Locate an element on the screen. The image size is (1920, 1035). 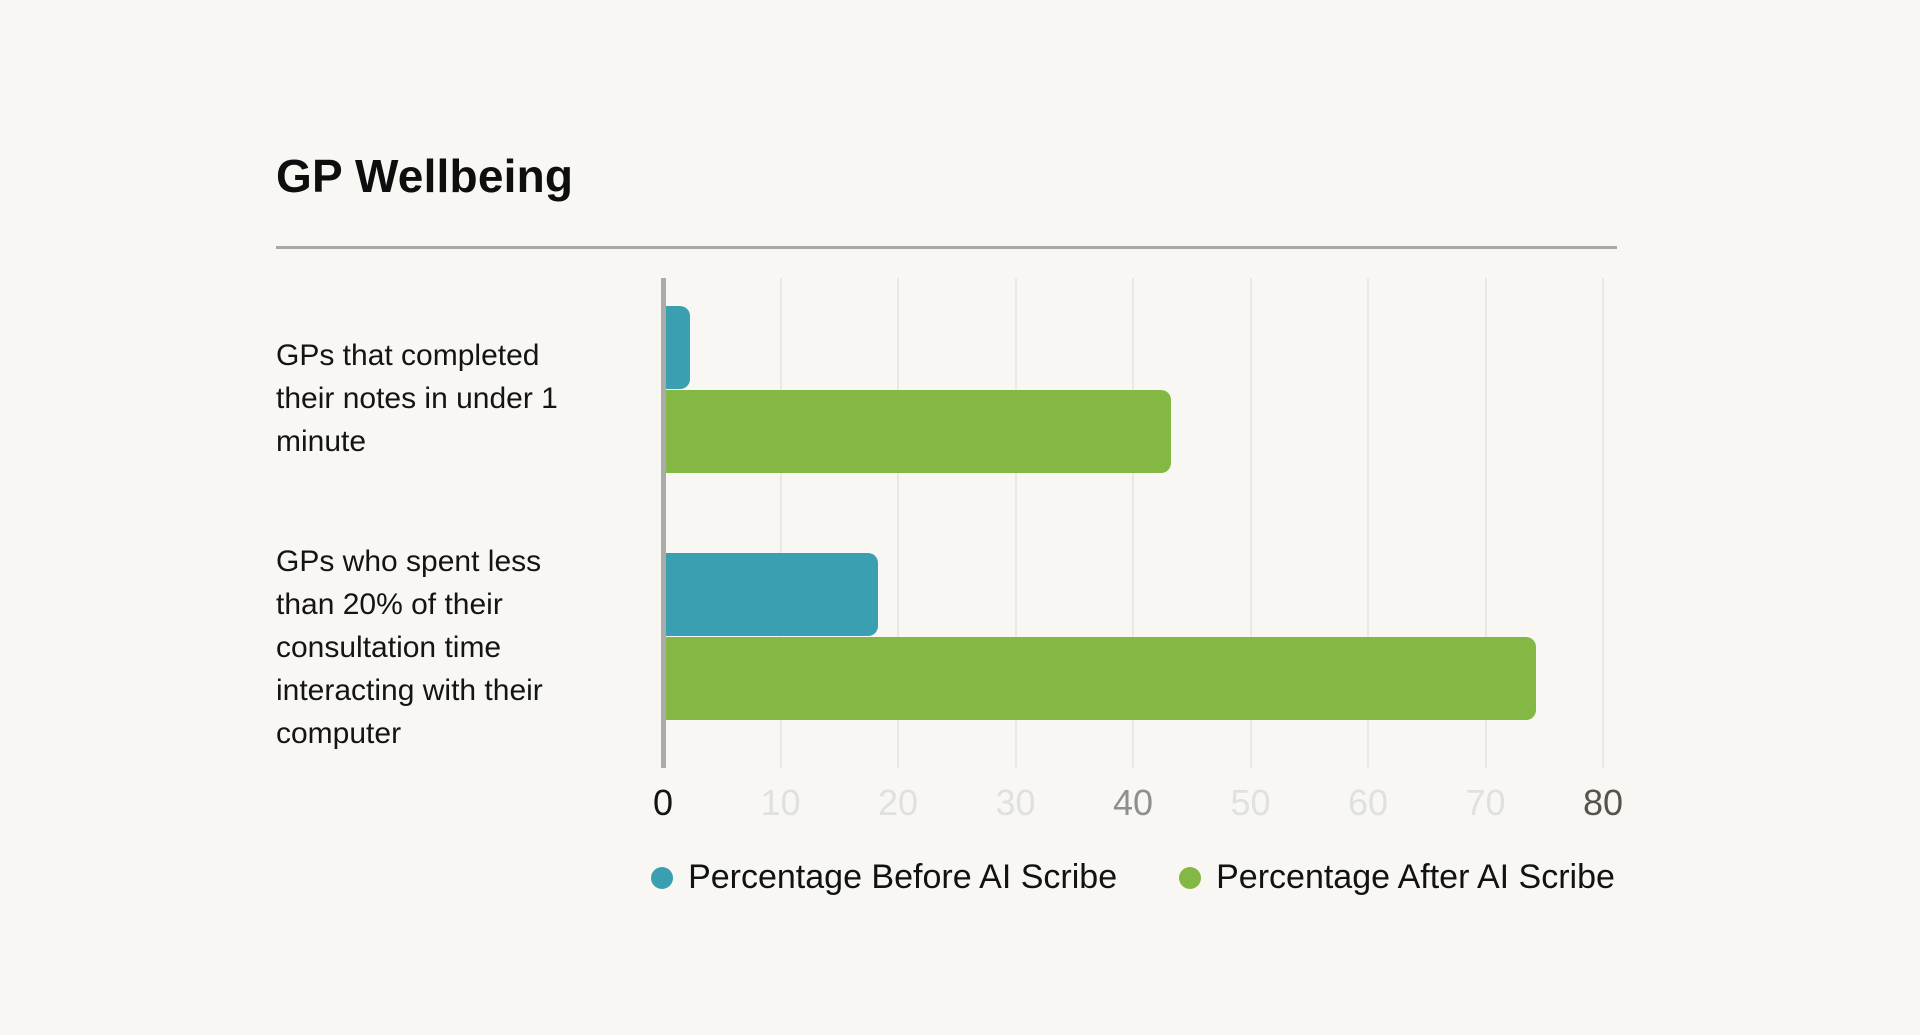
title-divider is located at coordinates (946, 247).